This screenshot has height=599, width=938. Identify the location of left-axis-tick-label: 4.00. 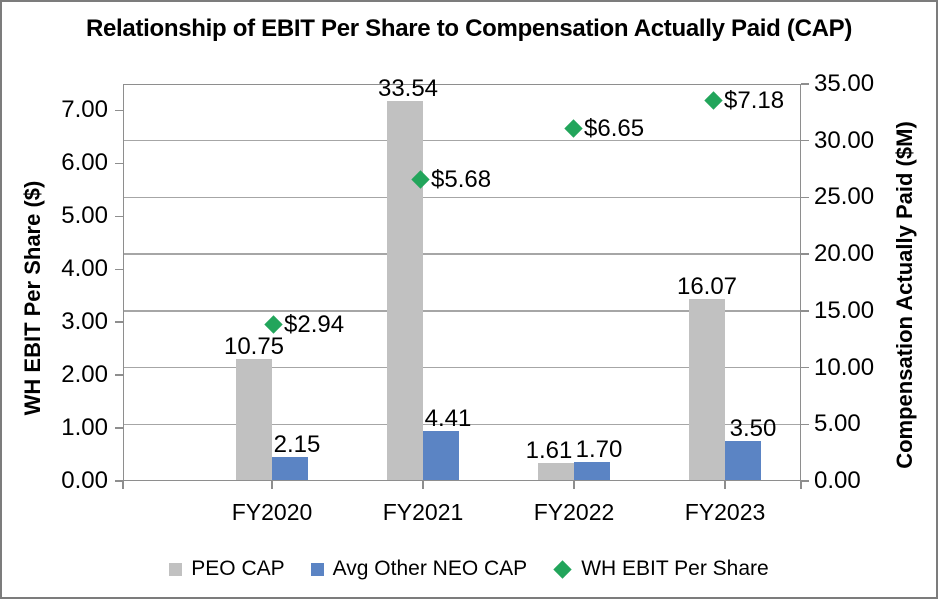
(84, 269).